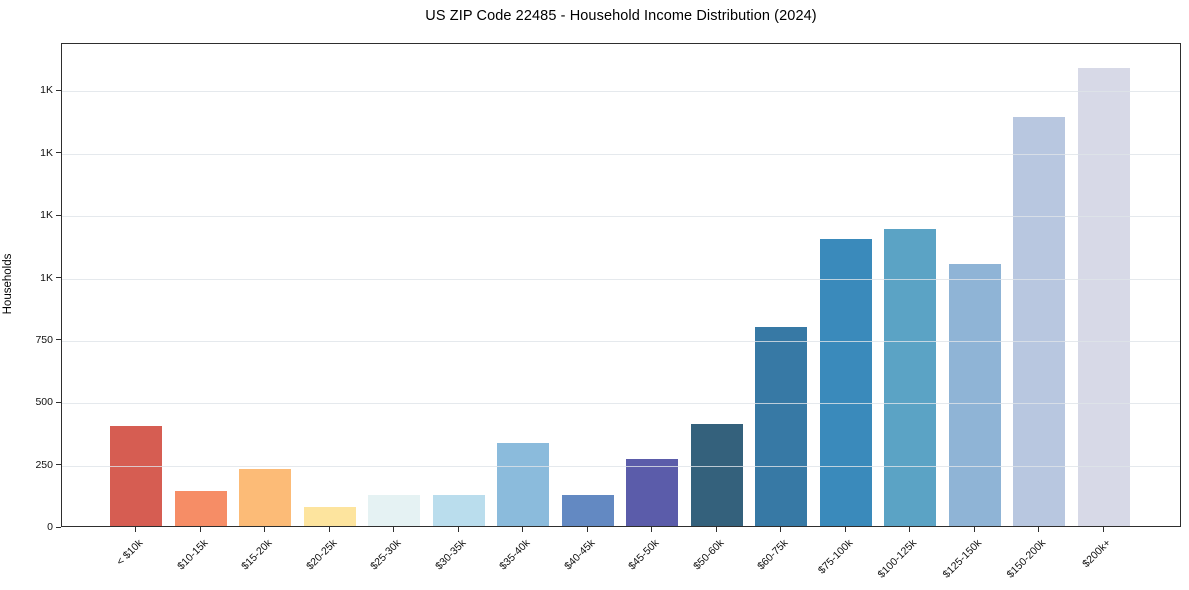 The height and width of the screenshot is (590, 1189). Describe the element at coordinates (644, 555) in the screenshot. I see `x-tick-label-$45-50k: $45-50k` at that location.